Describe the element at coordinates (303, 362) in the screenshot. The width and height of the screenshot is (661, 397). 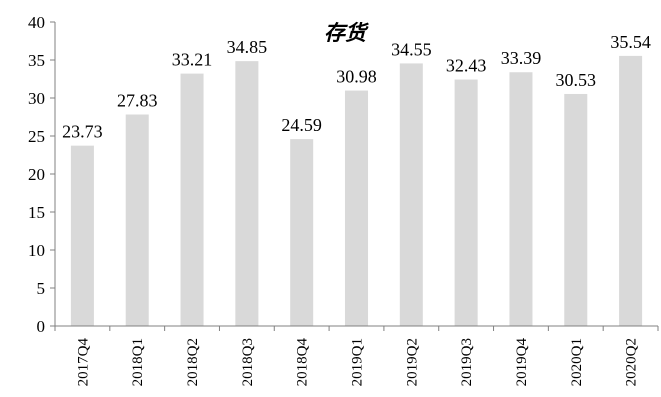
I see `x-tick-label-2018Q4: 2018Q4` at that location.